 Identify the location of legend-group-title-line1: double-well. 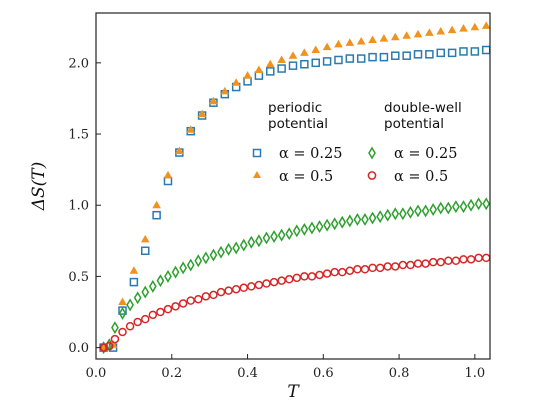
(423, 108).